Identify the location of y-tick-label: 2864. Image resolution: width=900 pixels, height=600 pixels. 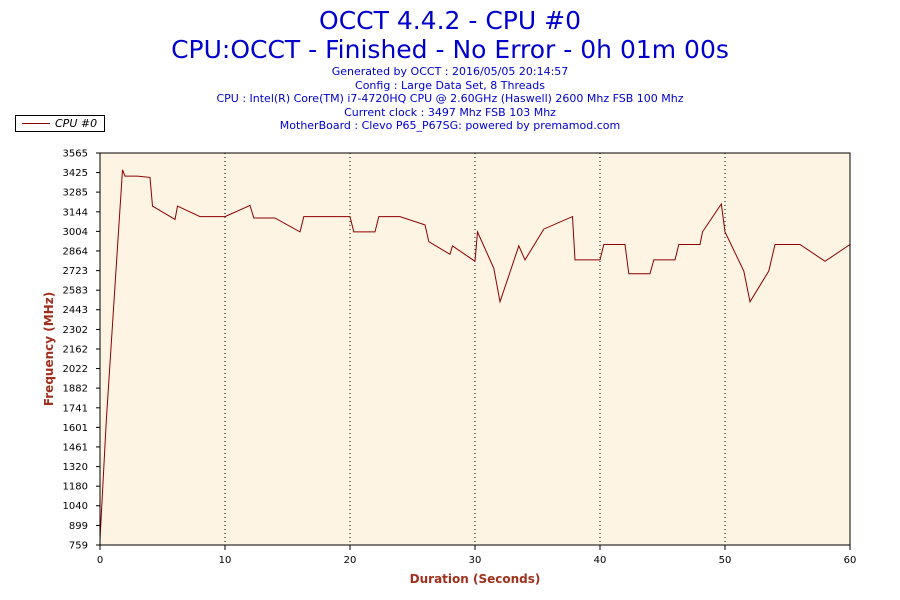
(75, 251).